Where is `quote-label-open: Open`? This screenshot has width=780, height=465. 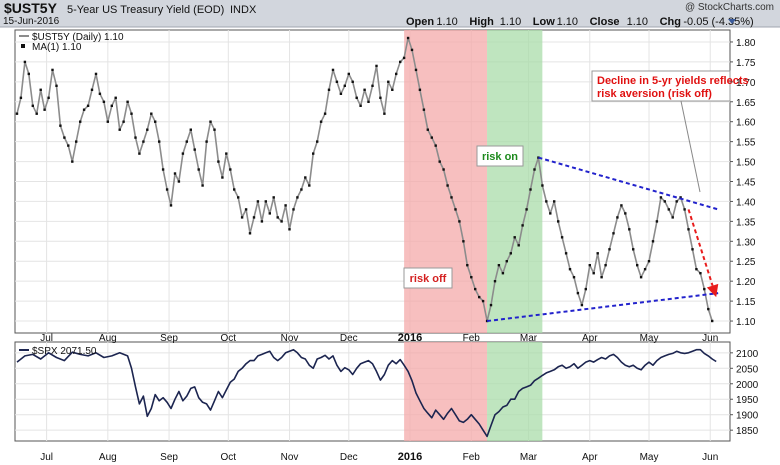
quote-label-open: Open is located at coordinates (420, 22).